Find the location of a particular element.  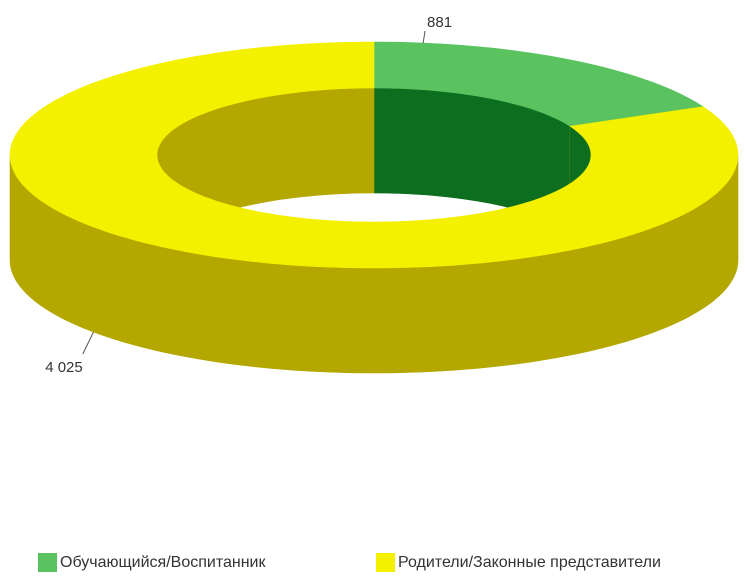

legend-swatch-students is located at coordinates (47, 562).